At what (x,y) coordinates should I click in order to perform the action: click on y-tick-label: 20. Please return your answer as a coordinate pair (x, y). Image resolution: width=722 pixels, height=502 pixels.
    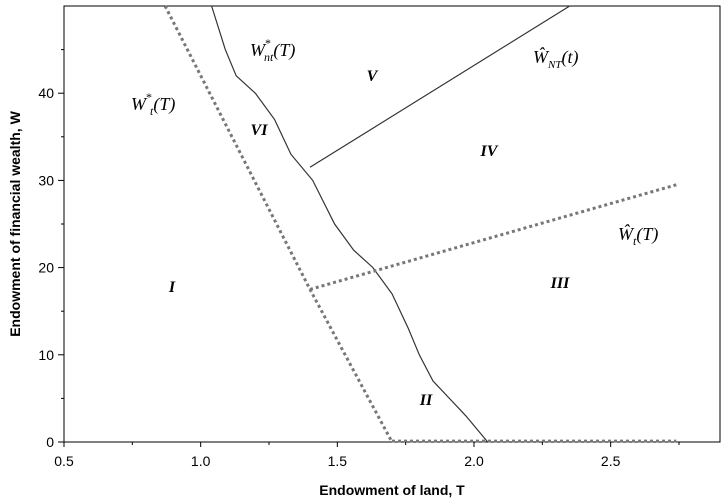
    Looking at the image, I should click on (46, 268).